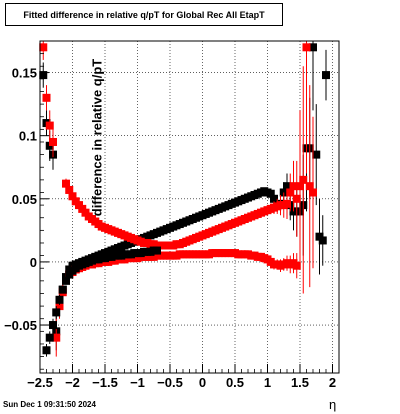  What do you see at coordinates (28, 136) in the screenshot?
I see `y-tick-label: 0.1` at bounding box center [28, 136].